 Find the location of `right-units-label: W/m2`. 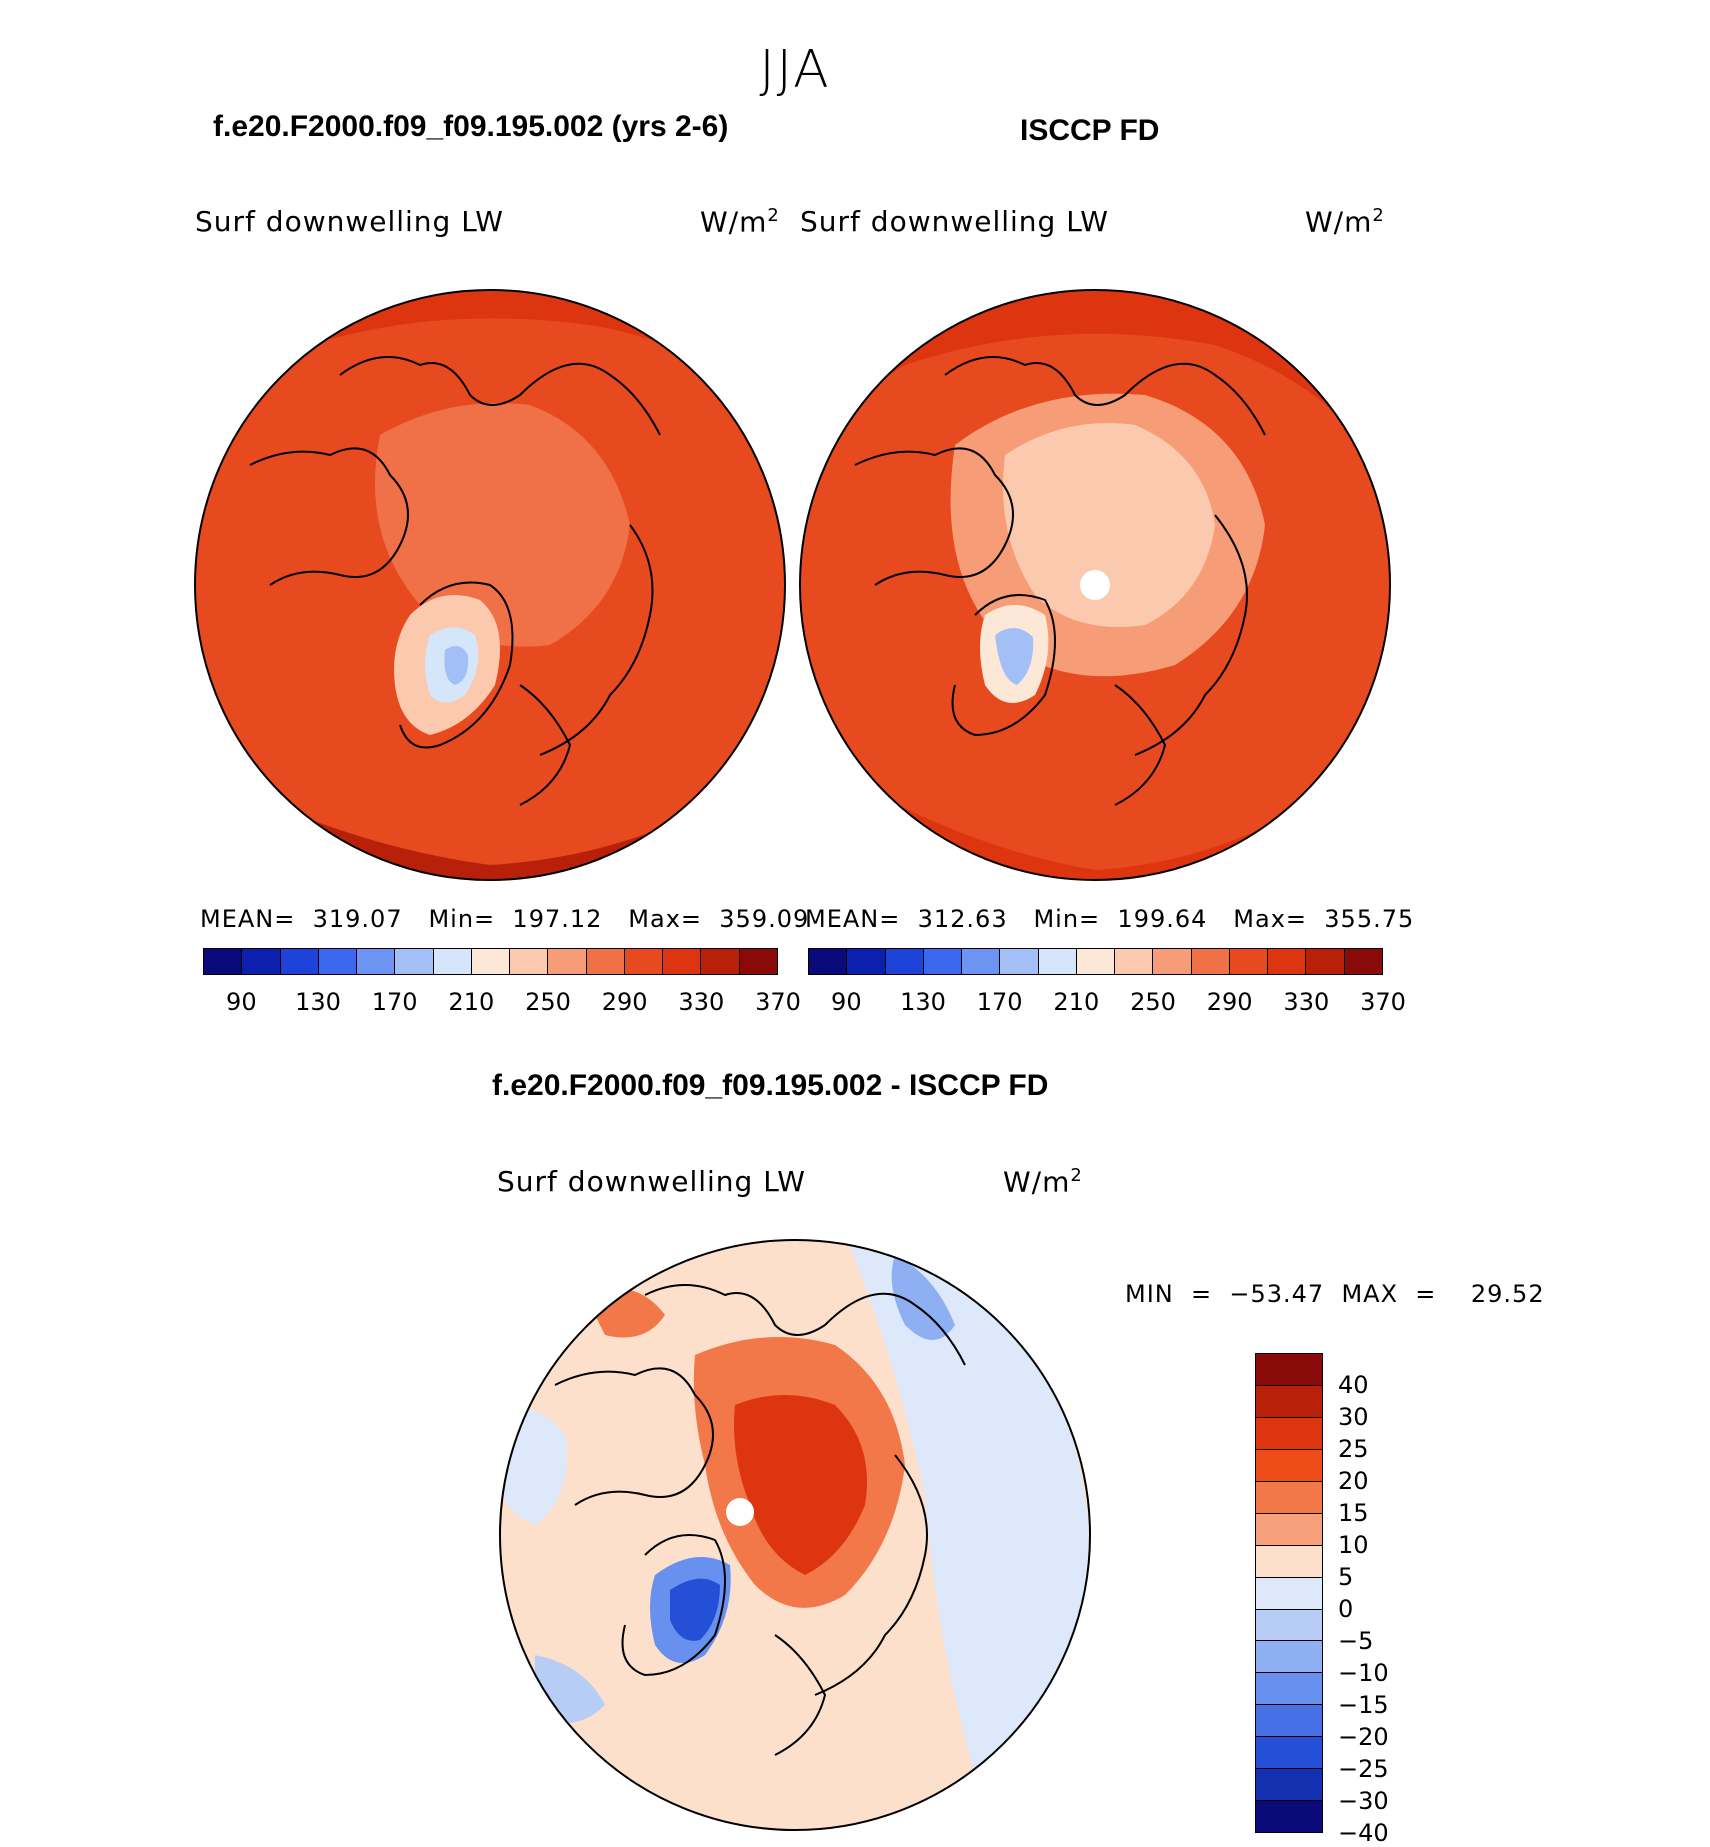

right-units-label: W/m2 is located at coordinates (1345, 222).